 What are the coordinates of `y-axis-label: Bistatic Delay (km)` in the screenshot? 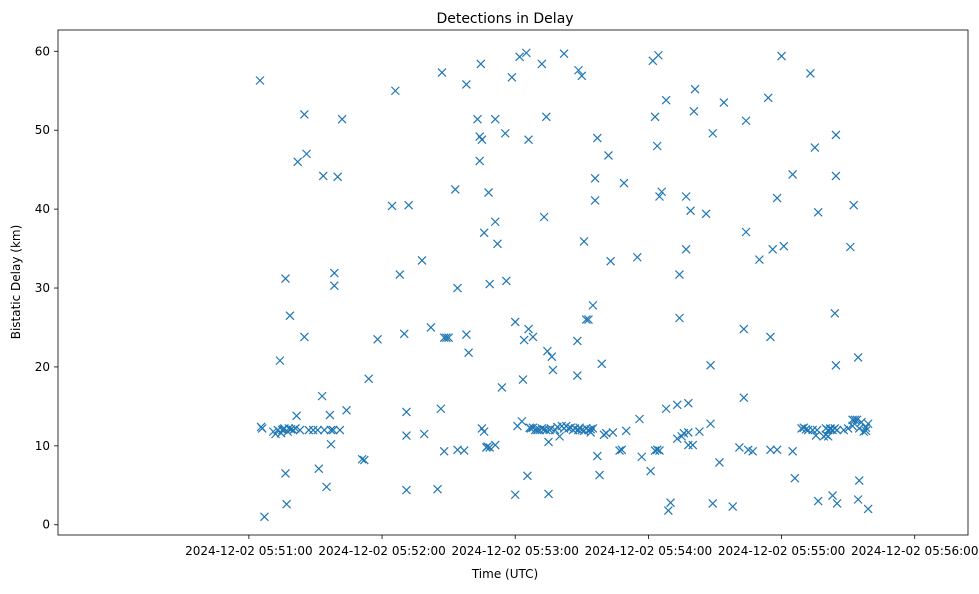 It's located at (16, 282).